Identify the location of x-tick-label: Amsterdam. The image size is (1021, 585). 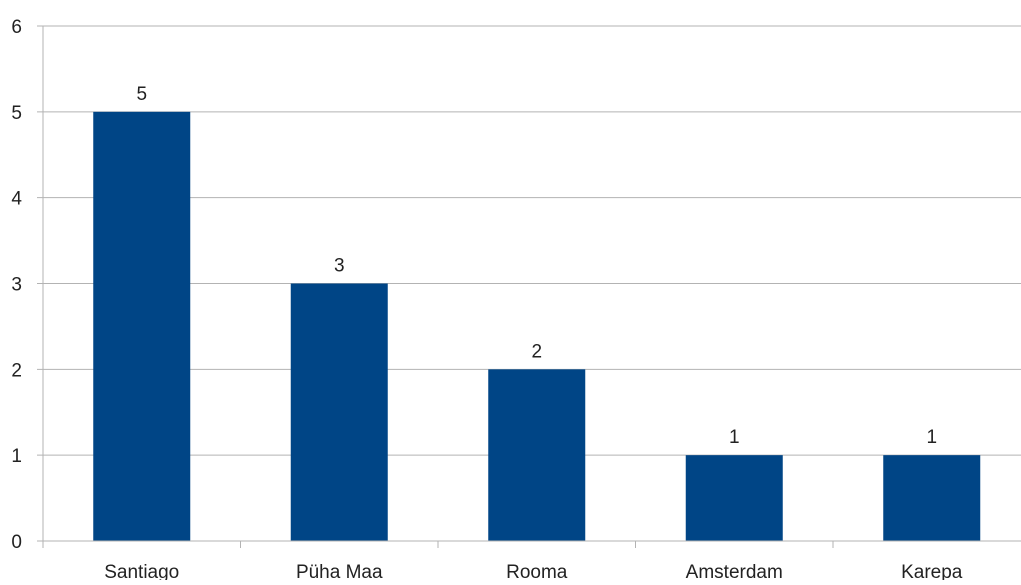
(734, 571).